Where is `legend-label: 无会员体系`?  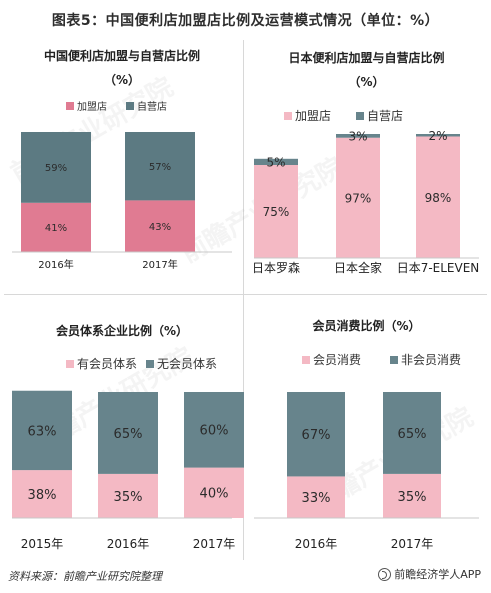
legend-label: 无会员体系 is located at coordinates (187, 364).